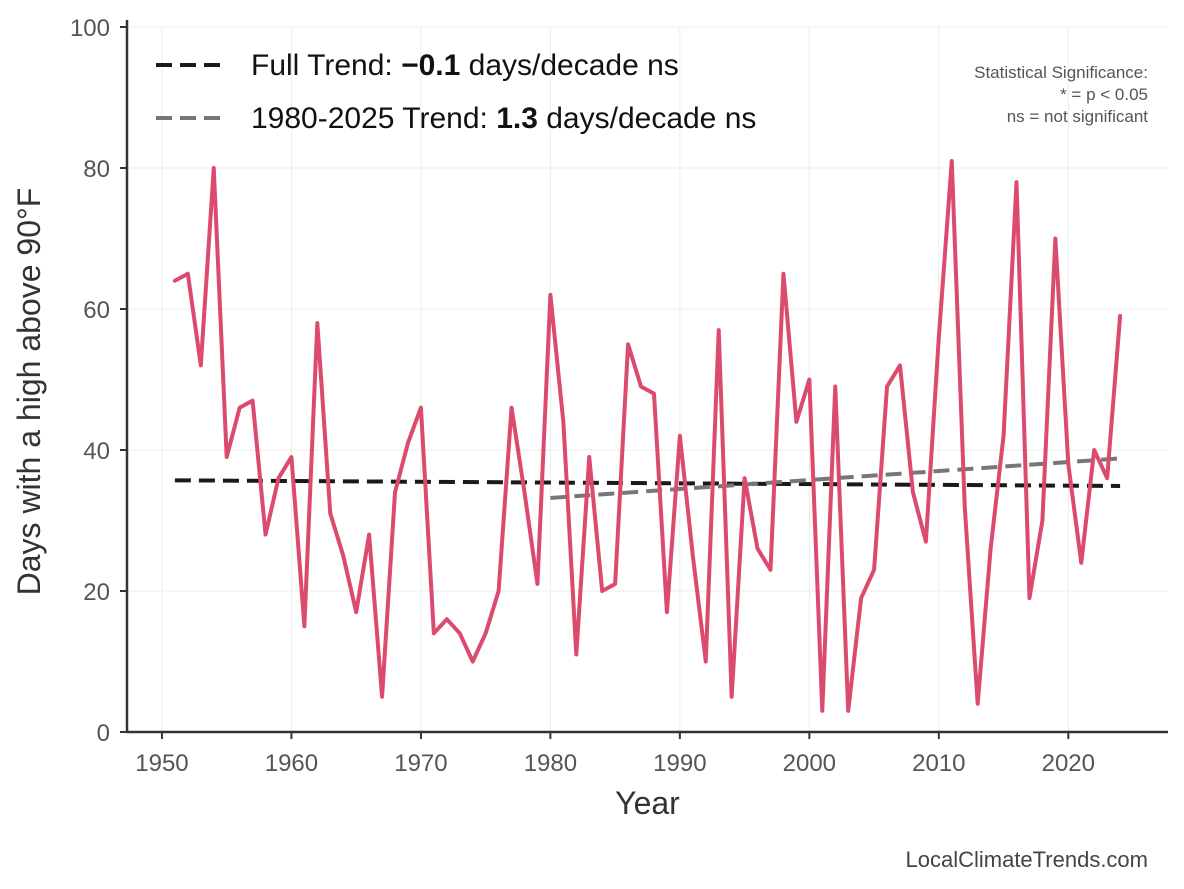  What do you see at coordinates (1104, 94) in the screenshot?
I see `significance-line-2: * = p < 0.05` at bounding box center [1104, 94].